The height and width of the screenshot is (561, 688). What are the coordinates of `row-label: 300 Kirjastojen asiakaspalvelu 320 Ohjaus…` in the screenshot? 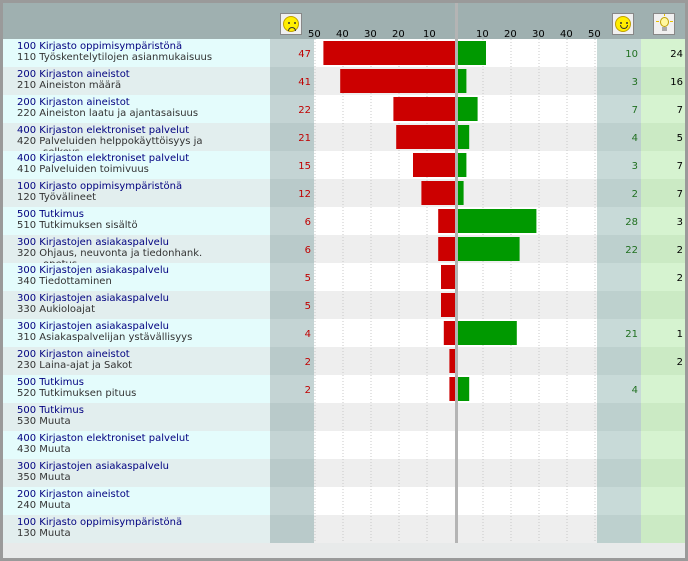 It's located at (136, 252).